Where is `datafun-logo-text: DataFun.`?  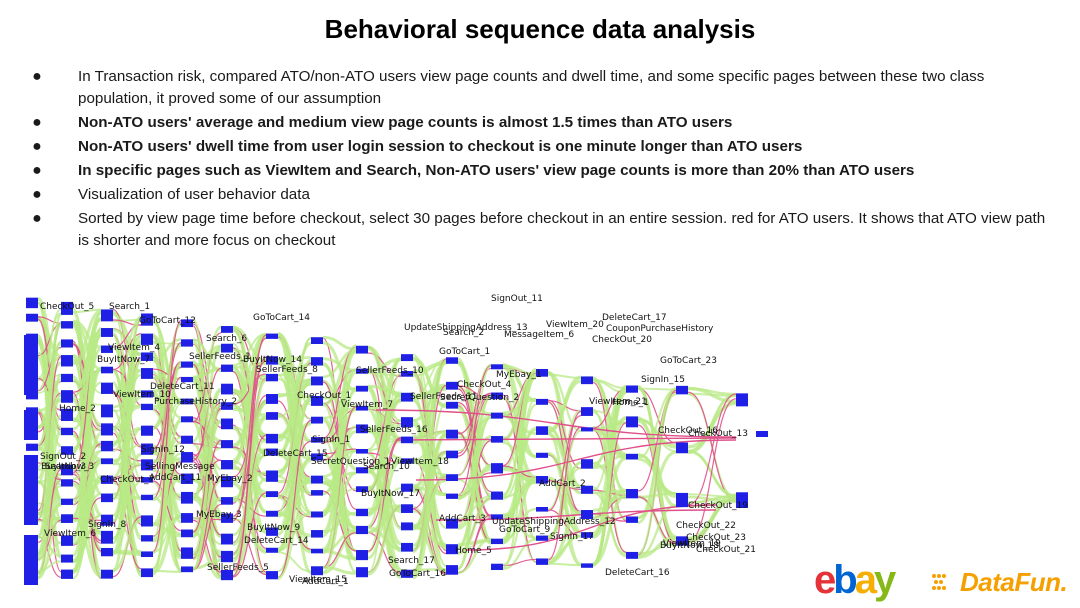
datafun-logo-text: DataFun. is located at coordinates (1014, 581).